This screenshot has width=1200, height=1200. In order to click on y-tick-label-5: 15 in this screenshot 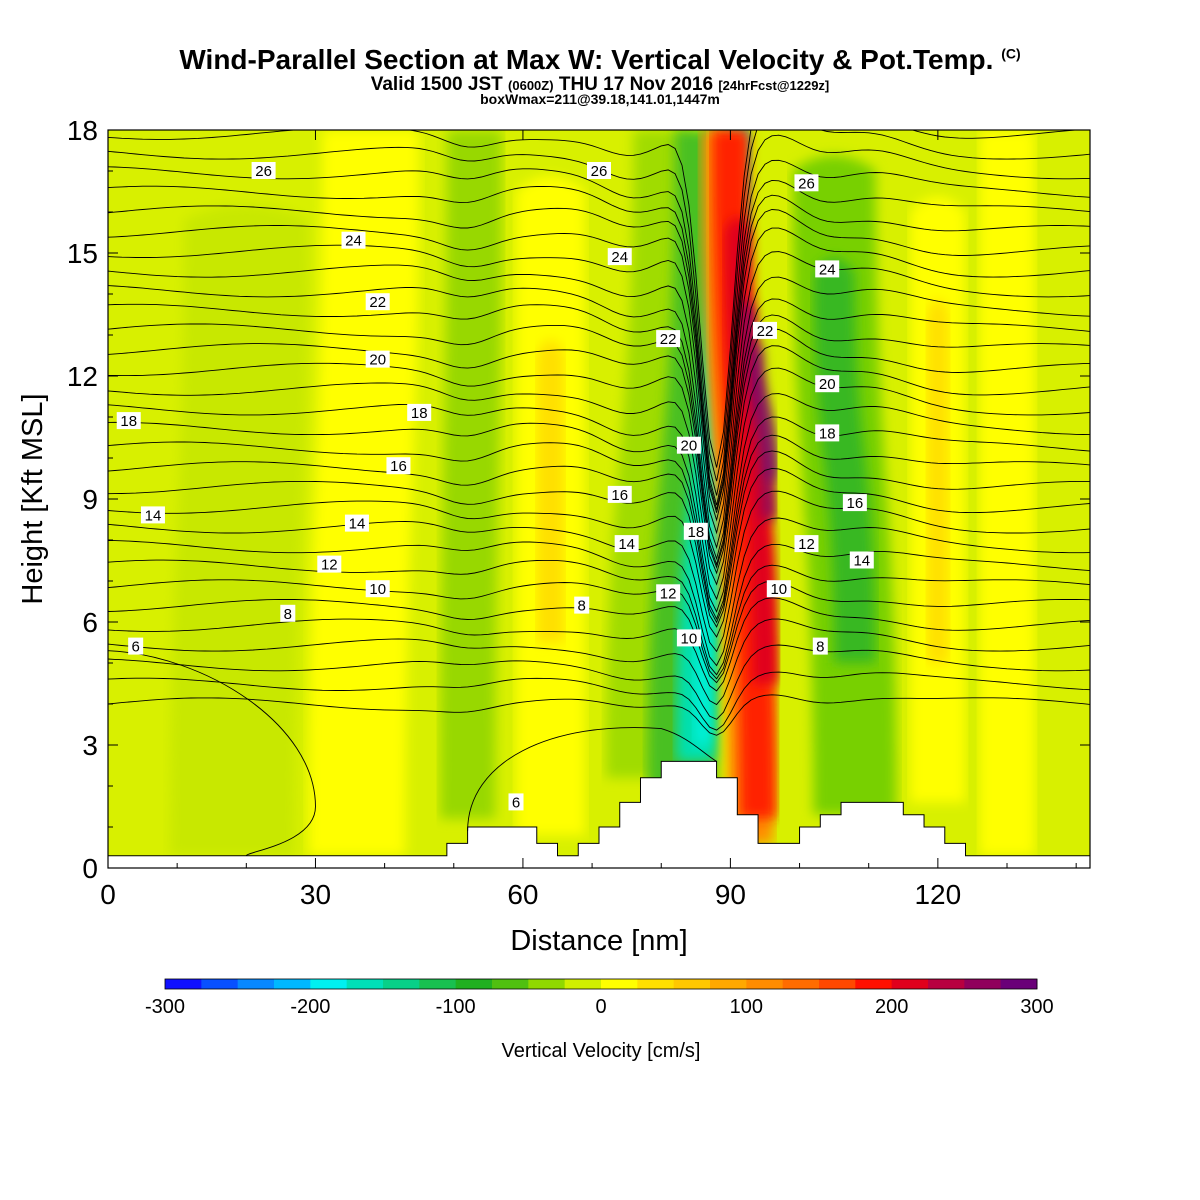, I will do `click(82, 253)`.